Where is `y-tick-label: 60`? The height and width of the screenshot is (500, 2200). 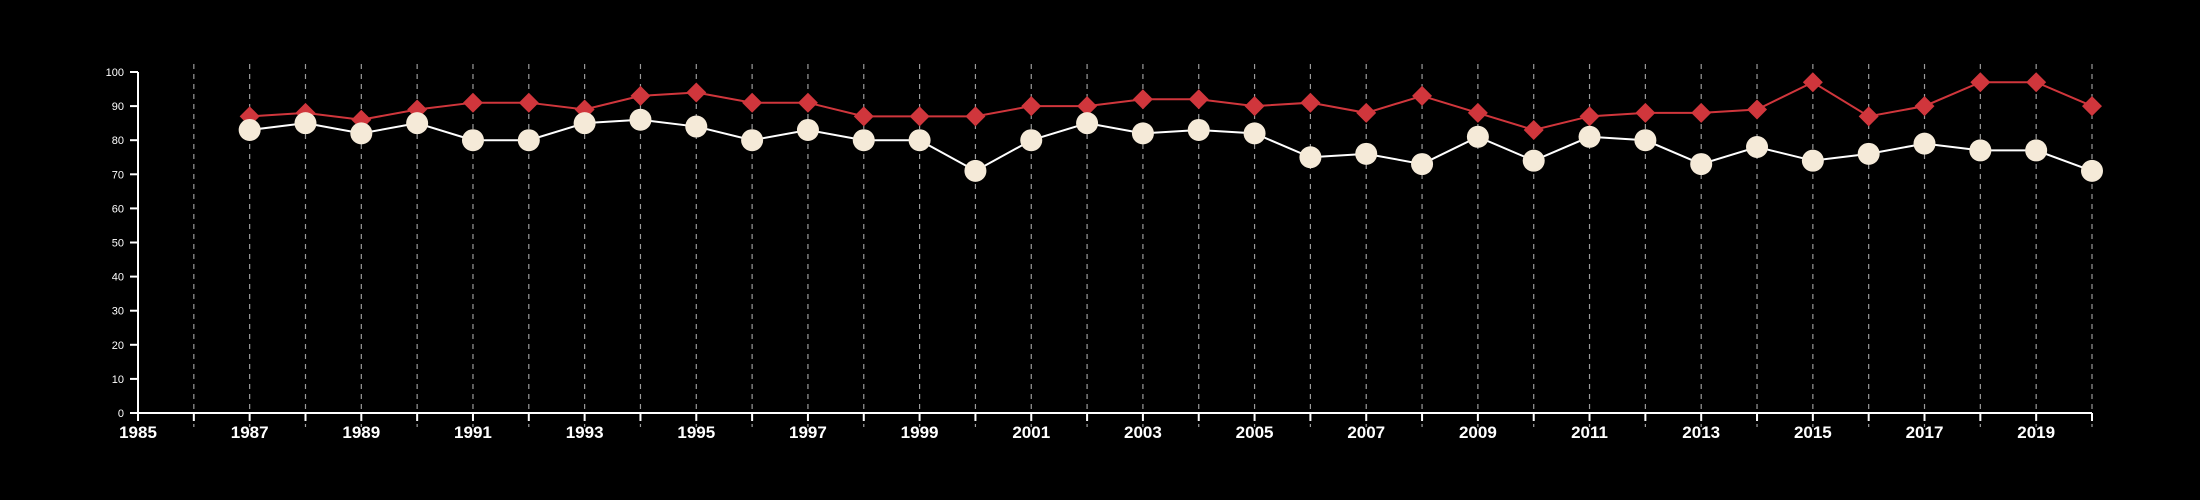 y-tick-label: 60 is located at coordinates (118, 209).